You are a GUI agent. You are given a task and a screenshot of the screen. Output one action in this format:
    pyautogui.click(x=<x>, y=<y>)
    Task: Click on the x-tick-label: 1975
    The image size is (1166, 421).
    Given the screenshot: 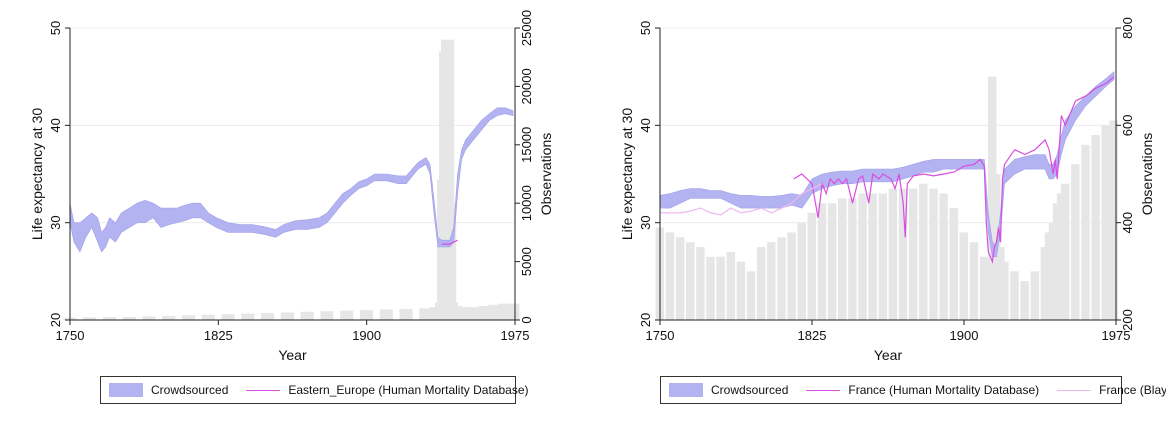 What is the action you would take?
    pyautogui.click(x=1116, y=335)
    